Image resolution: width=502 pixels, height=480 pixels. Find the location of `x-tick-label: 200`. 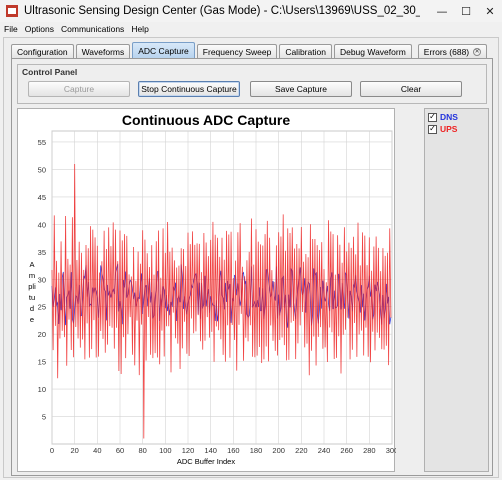

x-tick-label: 200 is located at coordinates (278, 450).